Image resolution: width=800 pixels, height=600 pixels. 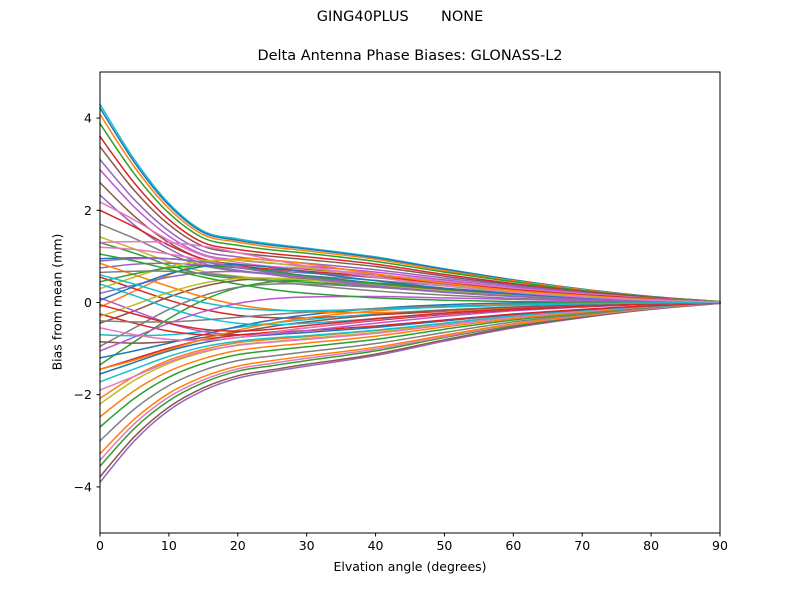 I want to click on y-tick-label: 0, so click(x=88, y=302).